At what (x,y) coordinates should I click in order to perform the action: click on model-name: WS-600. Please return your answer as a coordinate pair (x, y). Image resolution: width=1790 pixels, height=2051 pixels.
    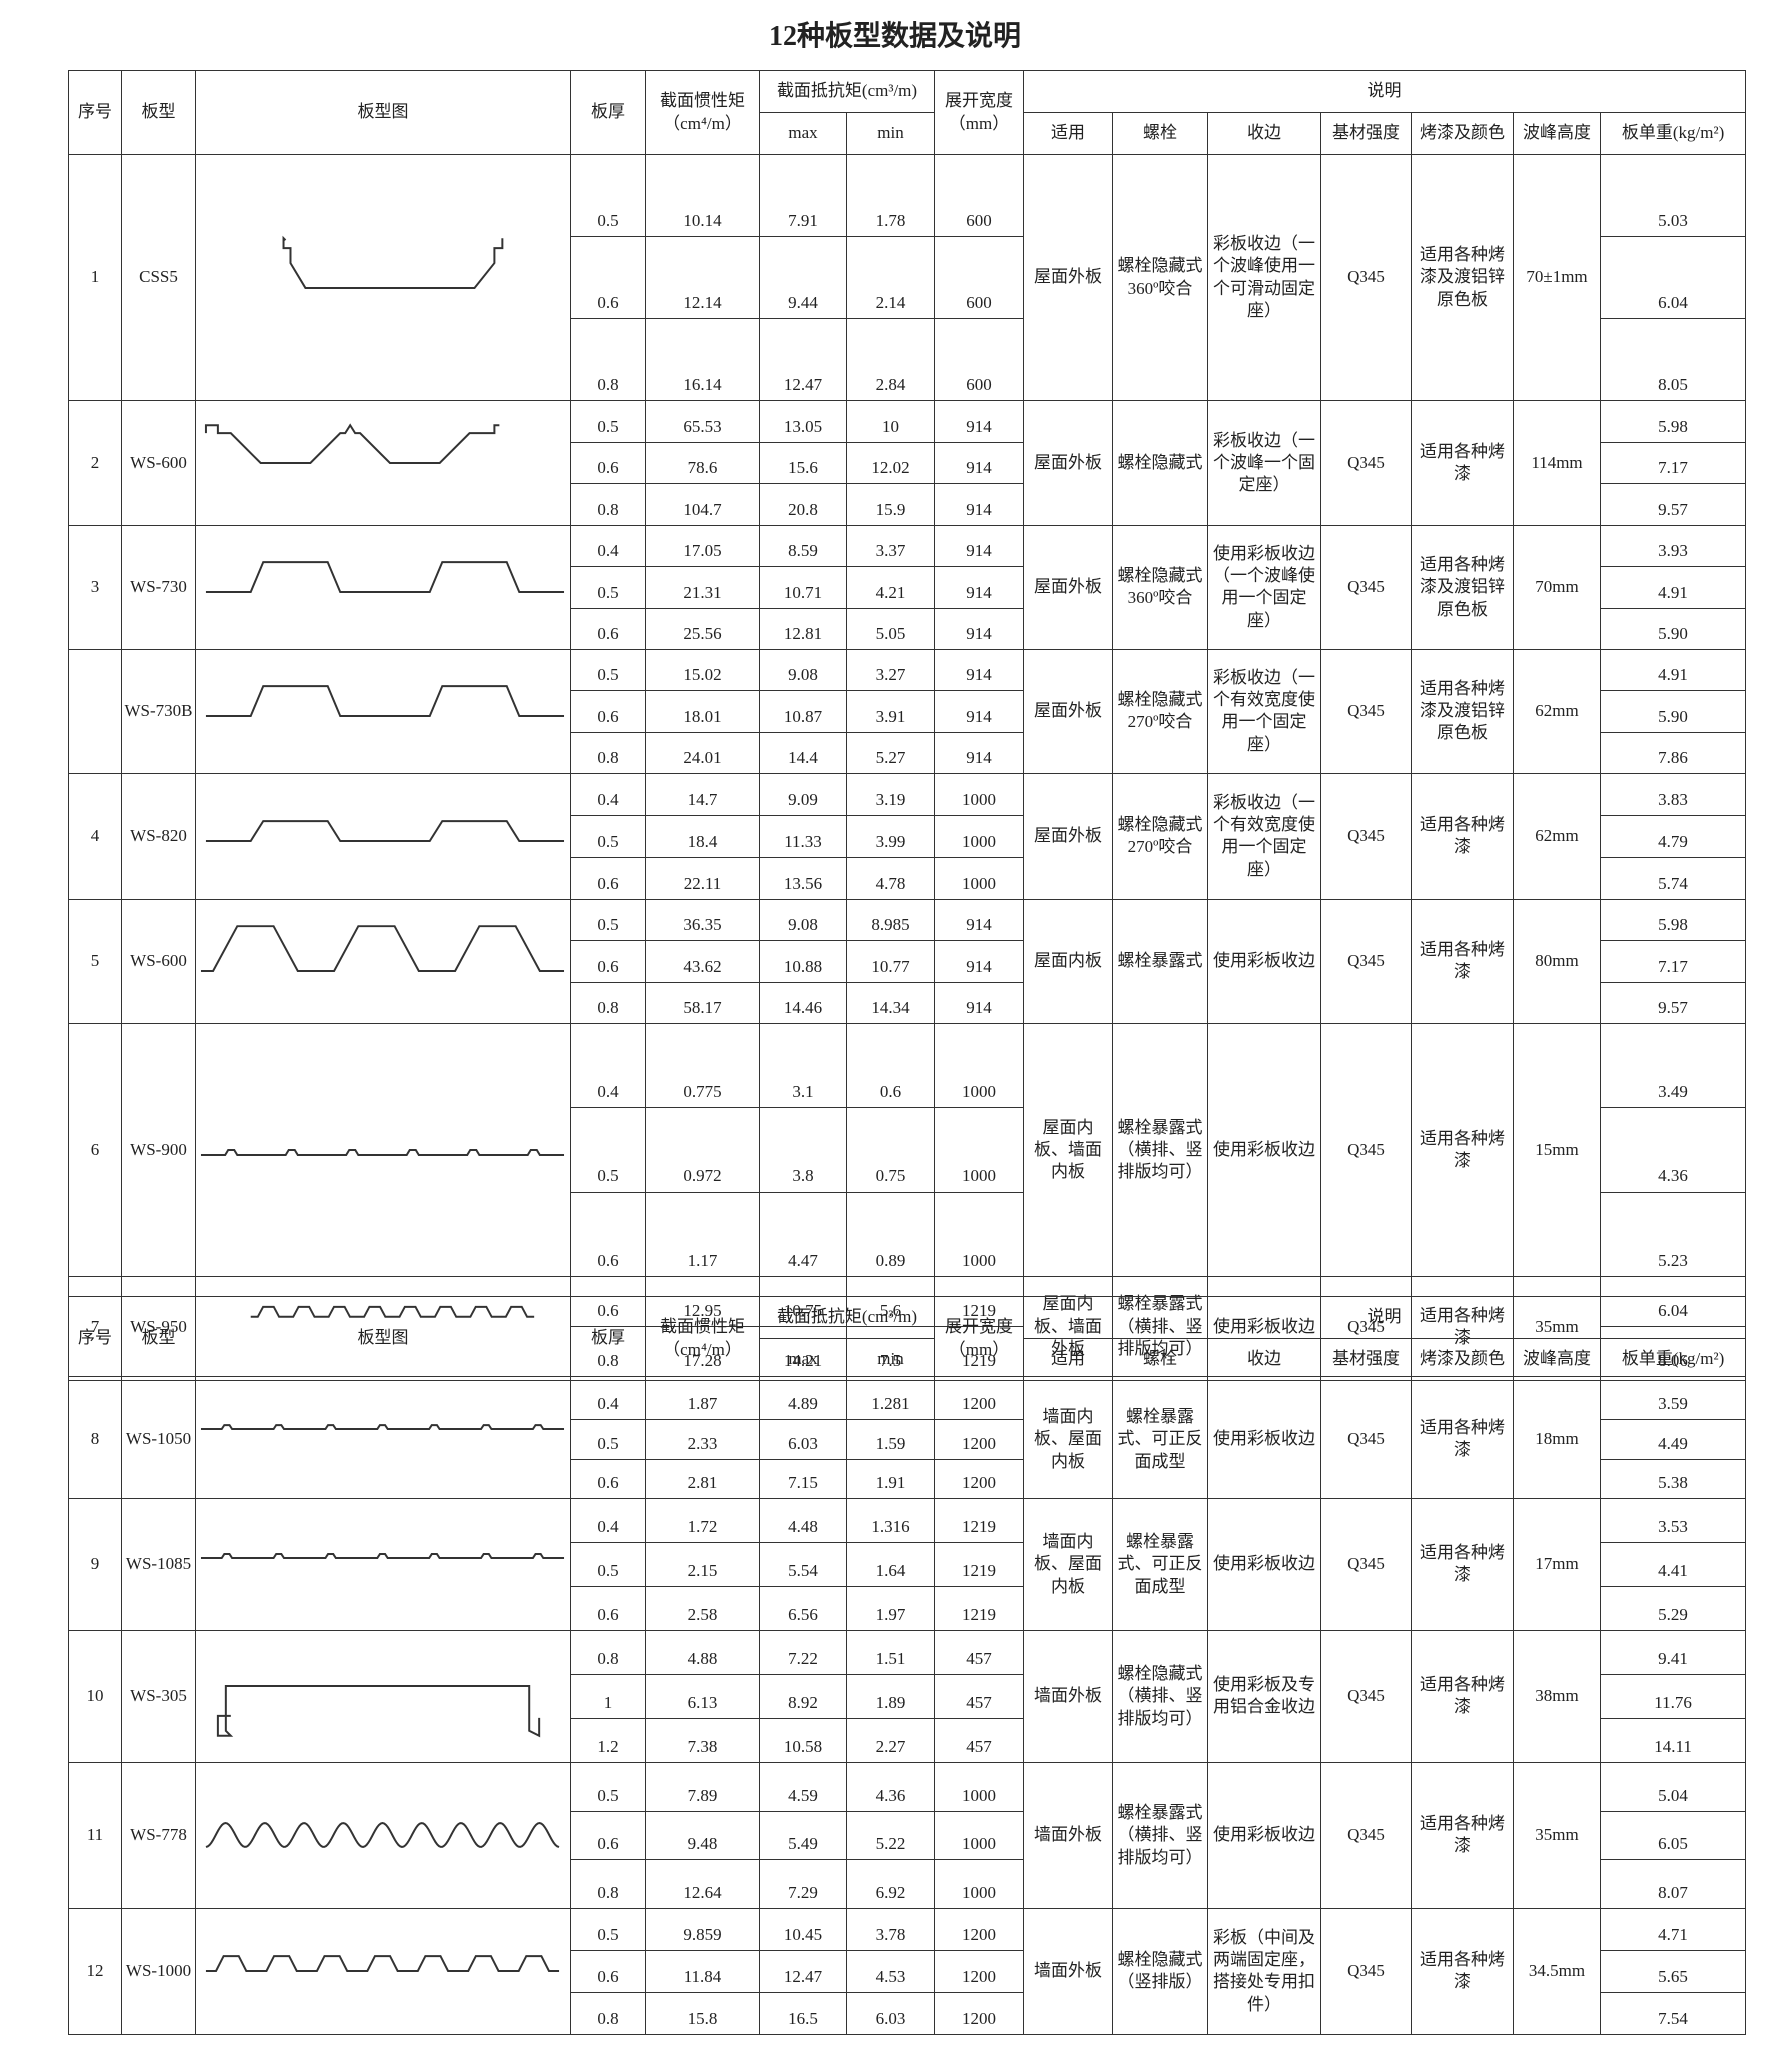
    Looking at the image, I should click on (158, 961).